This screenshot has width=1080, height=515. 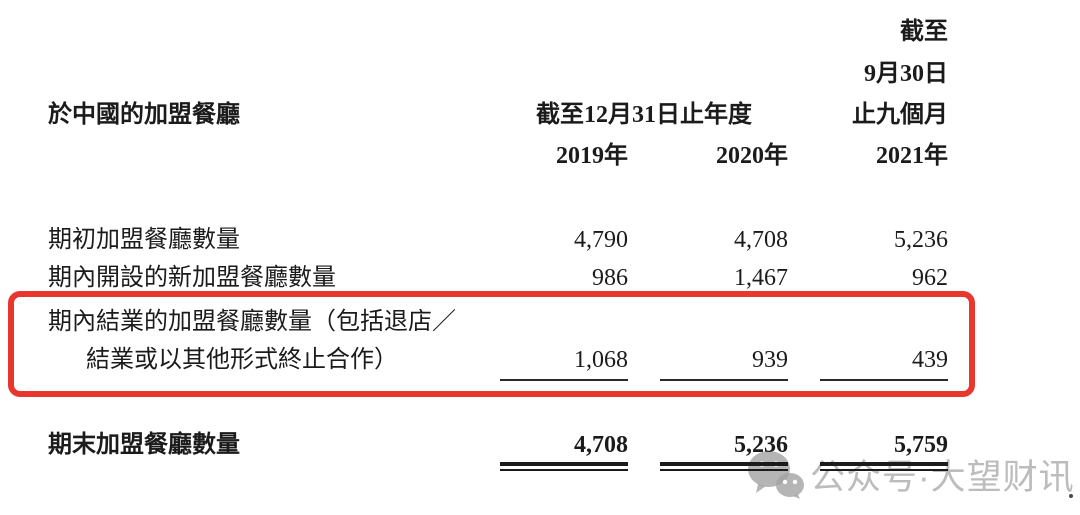 What do you see at coordinates (761, 445) in the screenshot?
I see `cell-2020: 5,236` at bounding box center [761, 445].